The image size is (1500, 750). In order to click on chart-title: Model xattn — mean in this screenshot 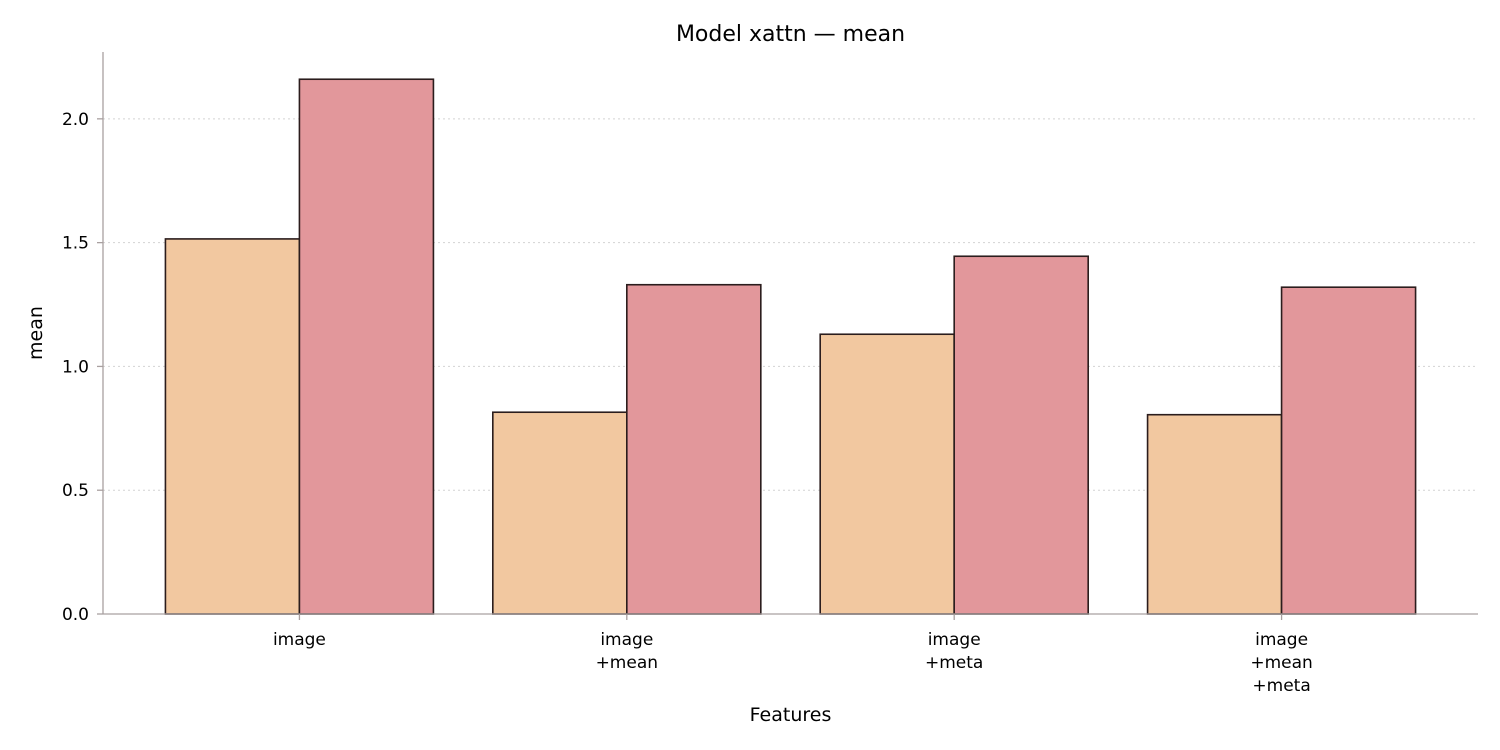, I will do `click(790, 34)`.